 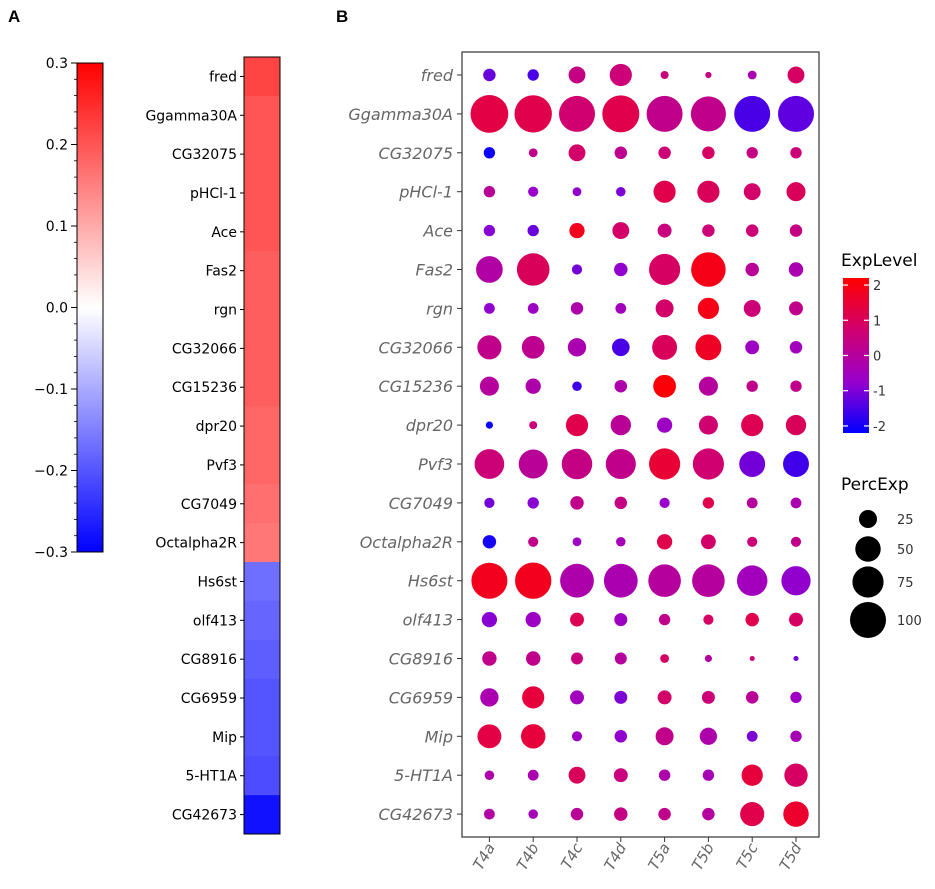 What do you see at coordinates (577, 736) in the screenshot?
I see `dot-Mip-T4c` at bounding box center [577, 736].